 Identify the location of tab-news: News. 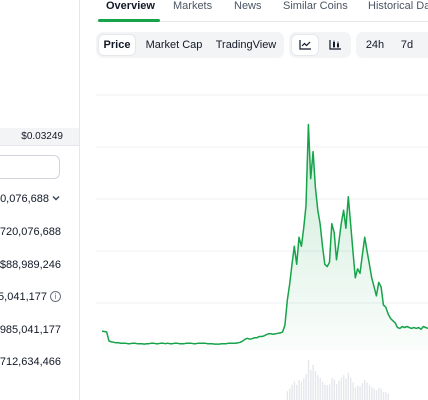
(248, 6).